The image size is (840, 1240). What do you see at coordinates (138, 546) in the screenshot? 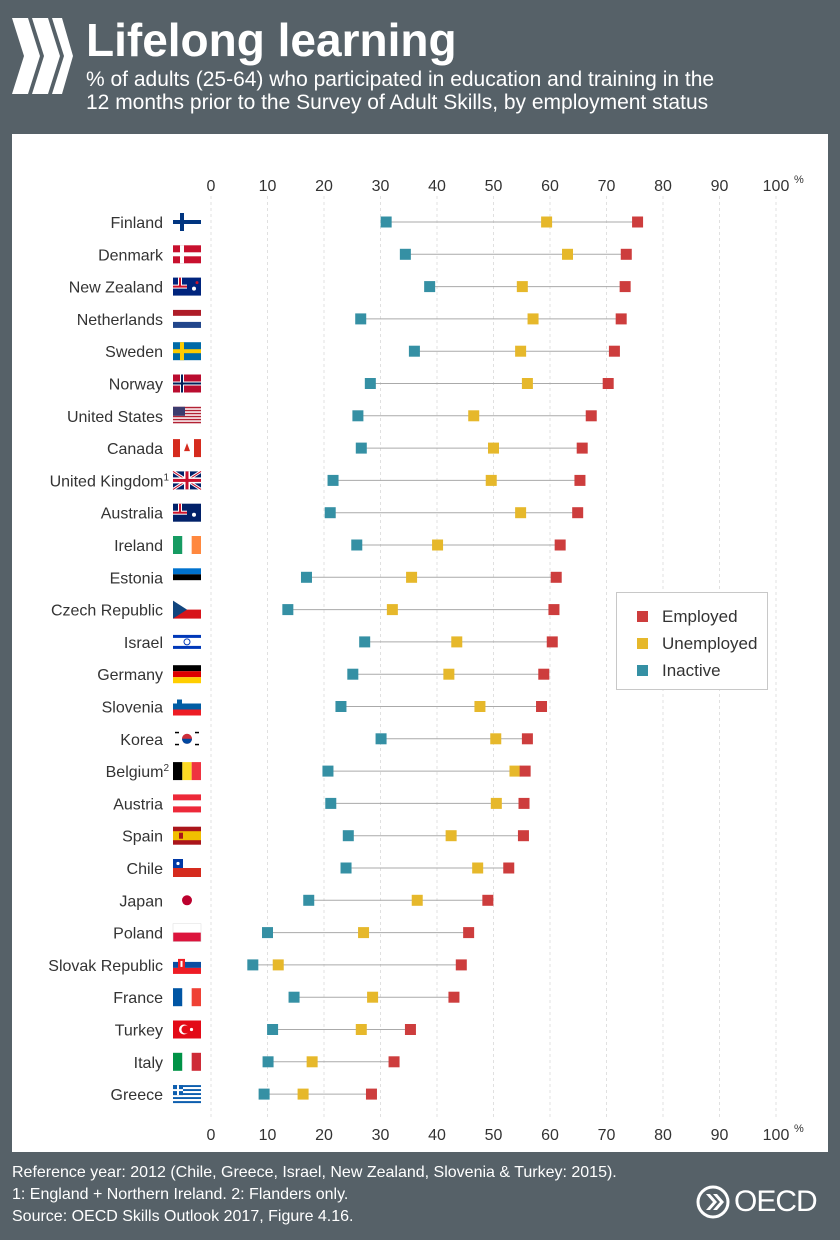
I see `country-label: Ireland` at bounding box center [138, 546].